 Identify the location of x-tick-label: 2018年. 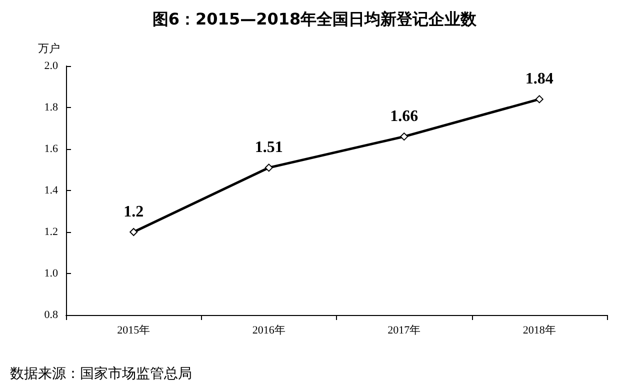
(539, 330).